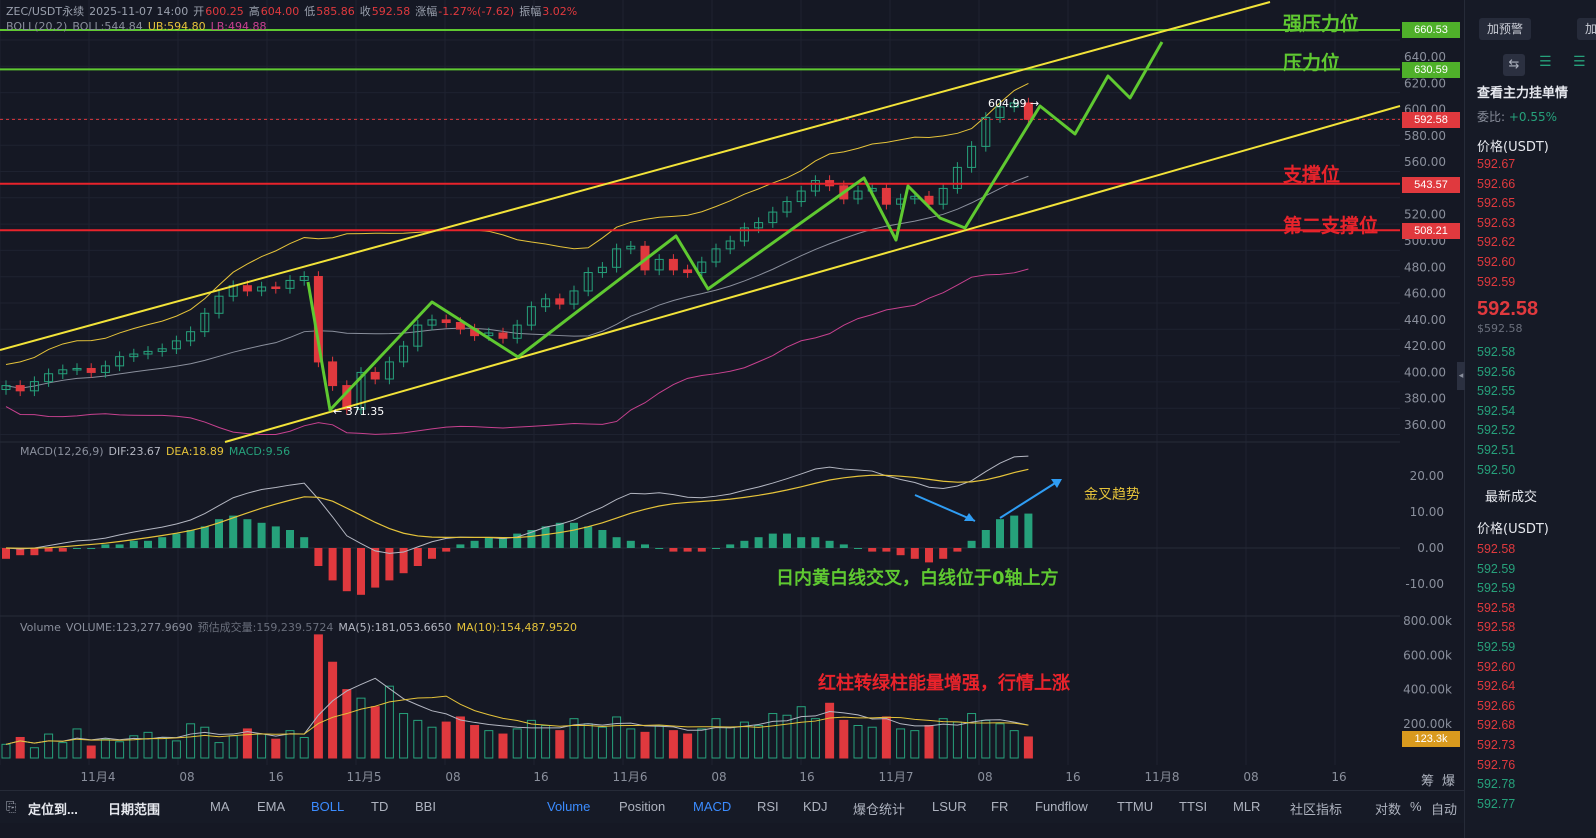 Image resolution: width=1596 pixels, height=838 pixels. I want to click on bid-row: 592.58, so click(1496, 352).